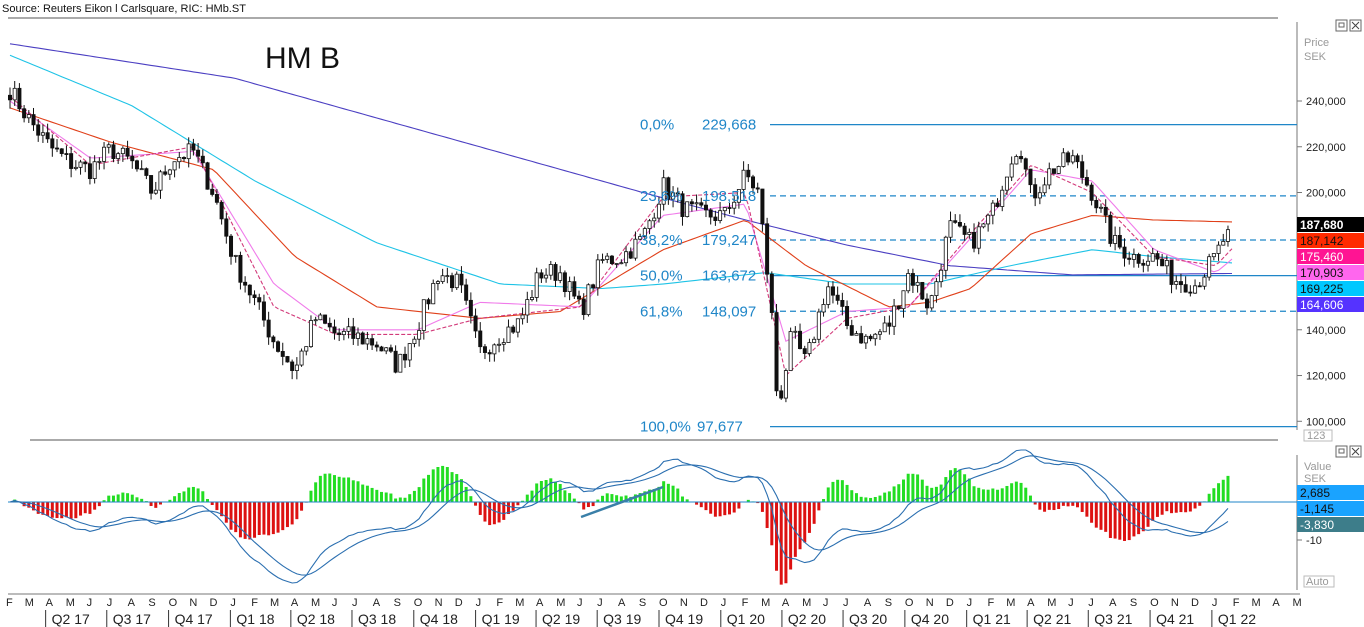 This screenshot has width=1364, height=627. I want to click on quarter-label: Q1 22, so click(1237, 619).